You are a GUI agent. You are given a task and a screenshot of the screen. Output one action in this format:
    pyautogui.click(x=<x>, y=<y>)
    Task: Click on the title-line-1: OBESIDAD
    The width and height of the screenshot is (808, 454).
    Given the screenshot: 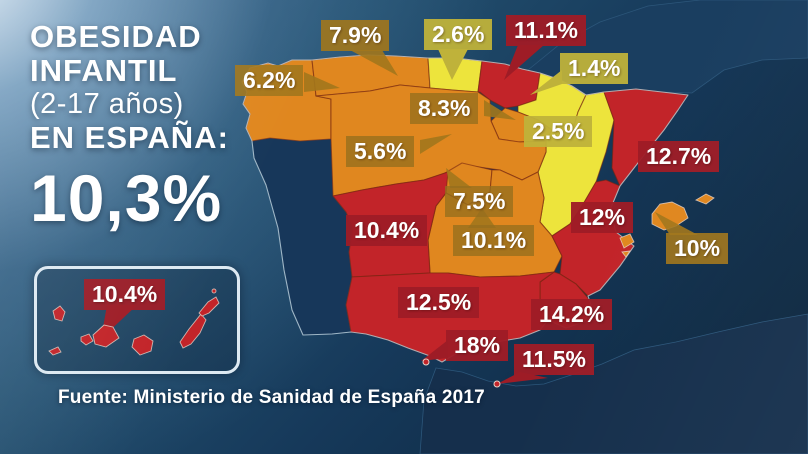 What is the action you would take?
    pyautogui.click(x=116, y=36)
    